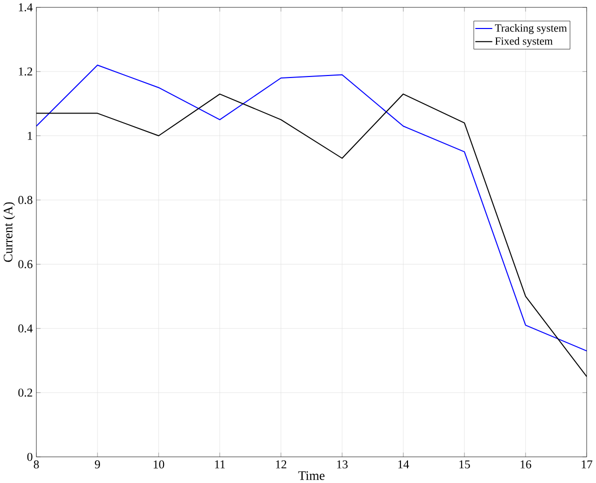  What do you see at coordinates (36, 464) in the screenshot?
I see `x-tick-label: 8` at bounding box center [36, 464].